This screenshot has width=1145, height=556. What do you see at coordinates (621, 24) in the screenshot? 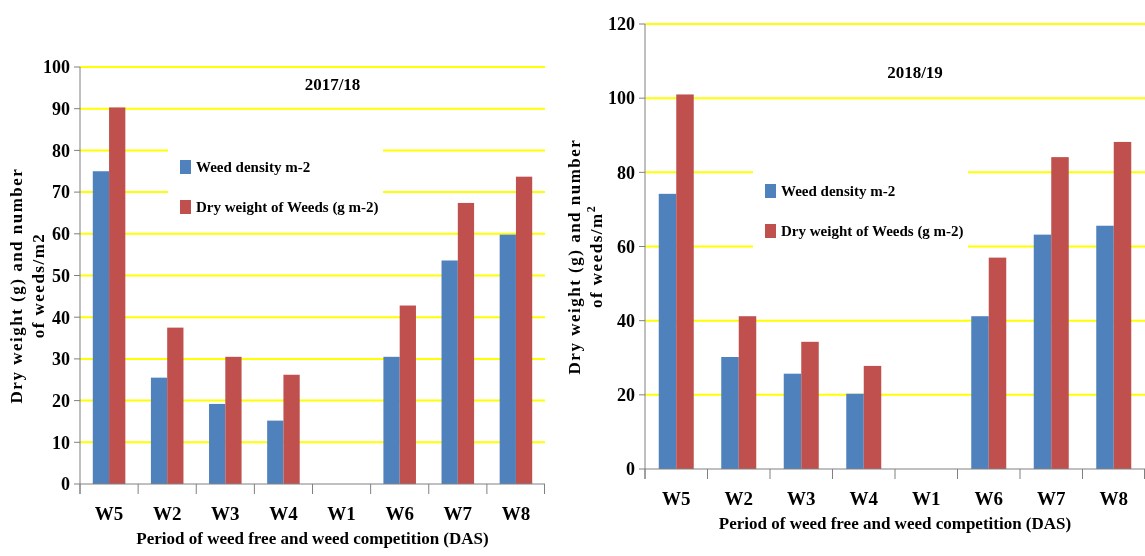
I see `y-tick-label: 120` at bounding box center [621, 24].